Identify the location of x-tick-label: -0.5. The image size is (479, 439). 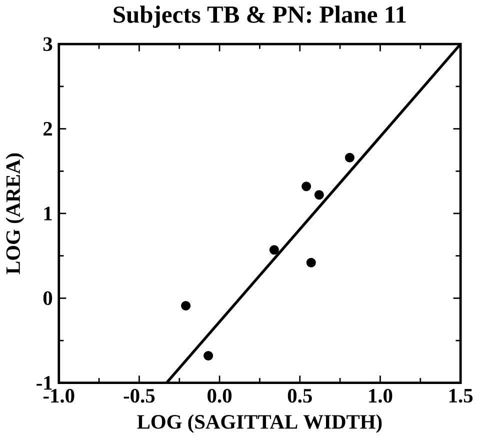
(139, 396).